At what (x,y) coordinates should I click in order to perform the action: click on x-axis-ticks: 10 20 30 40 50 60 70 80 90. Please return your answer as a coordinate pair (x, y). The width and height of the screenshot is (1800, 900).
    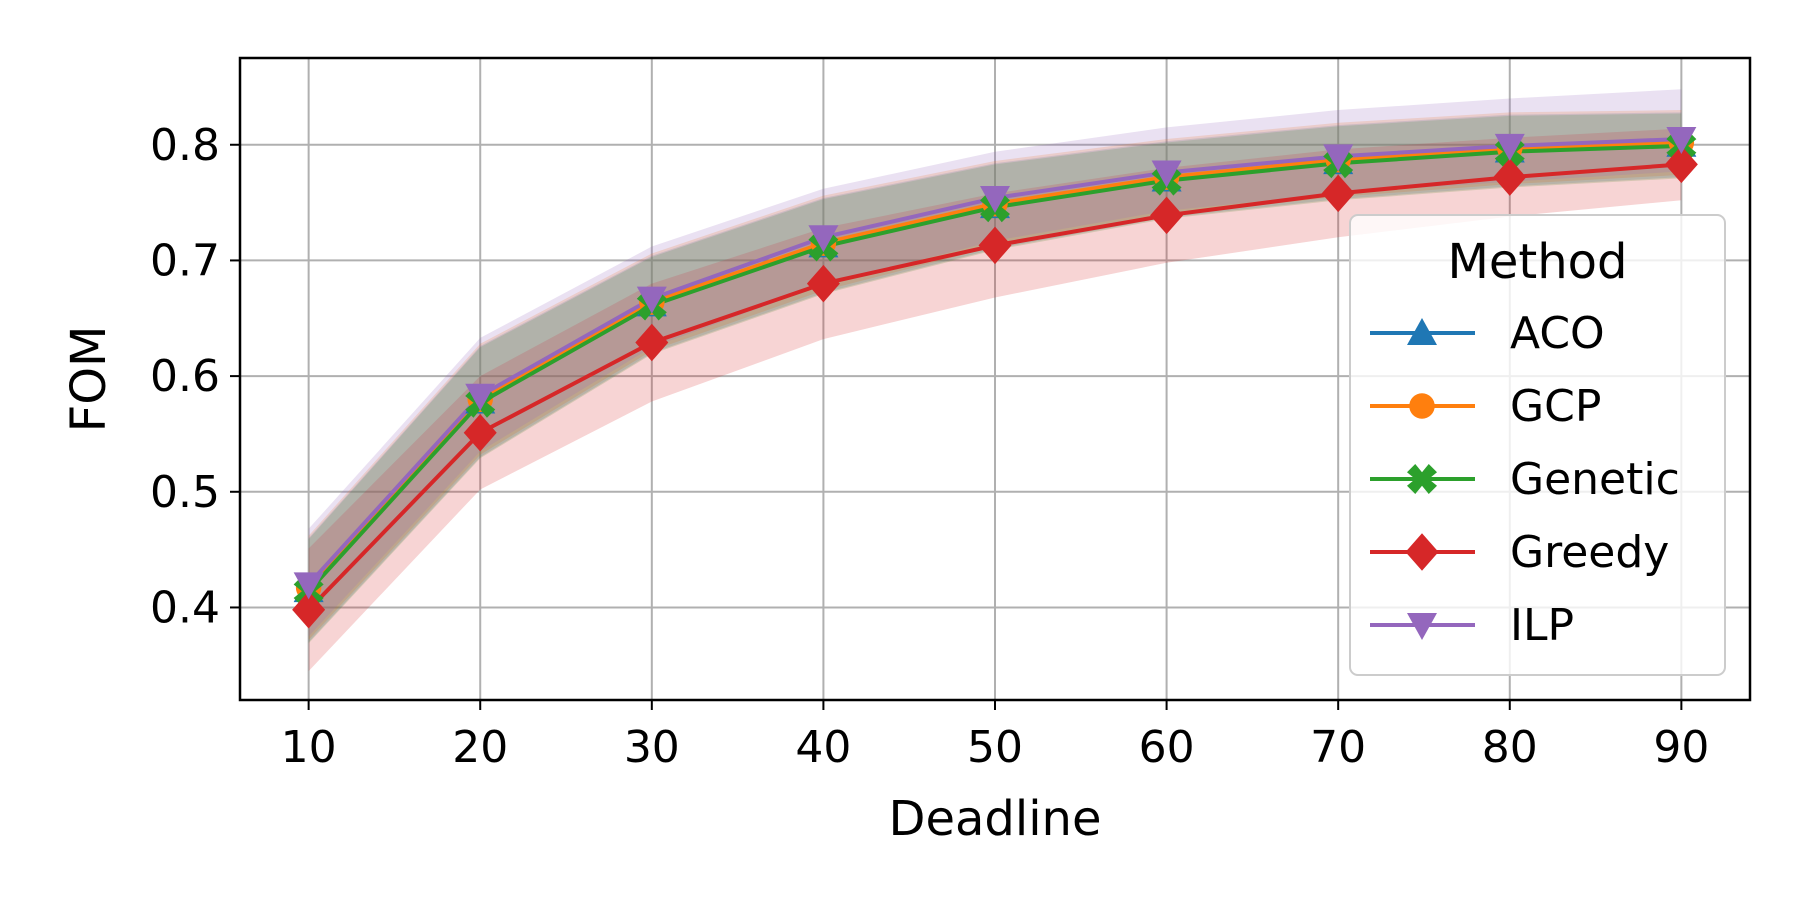
    Looking at the image, I should click on (995, 736).